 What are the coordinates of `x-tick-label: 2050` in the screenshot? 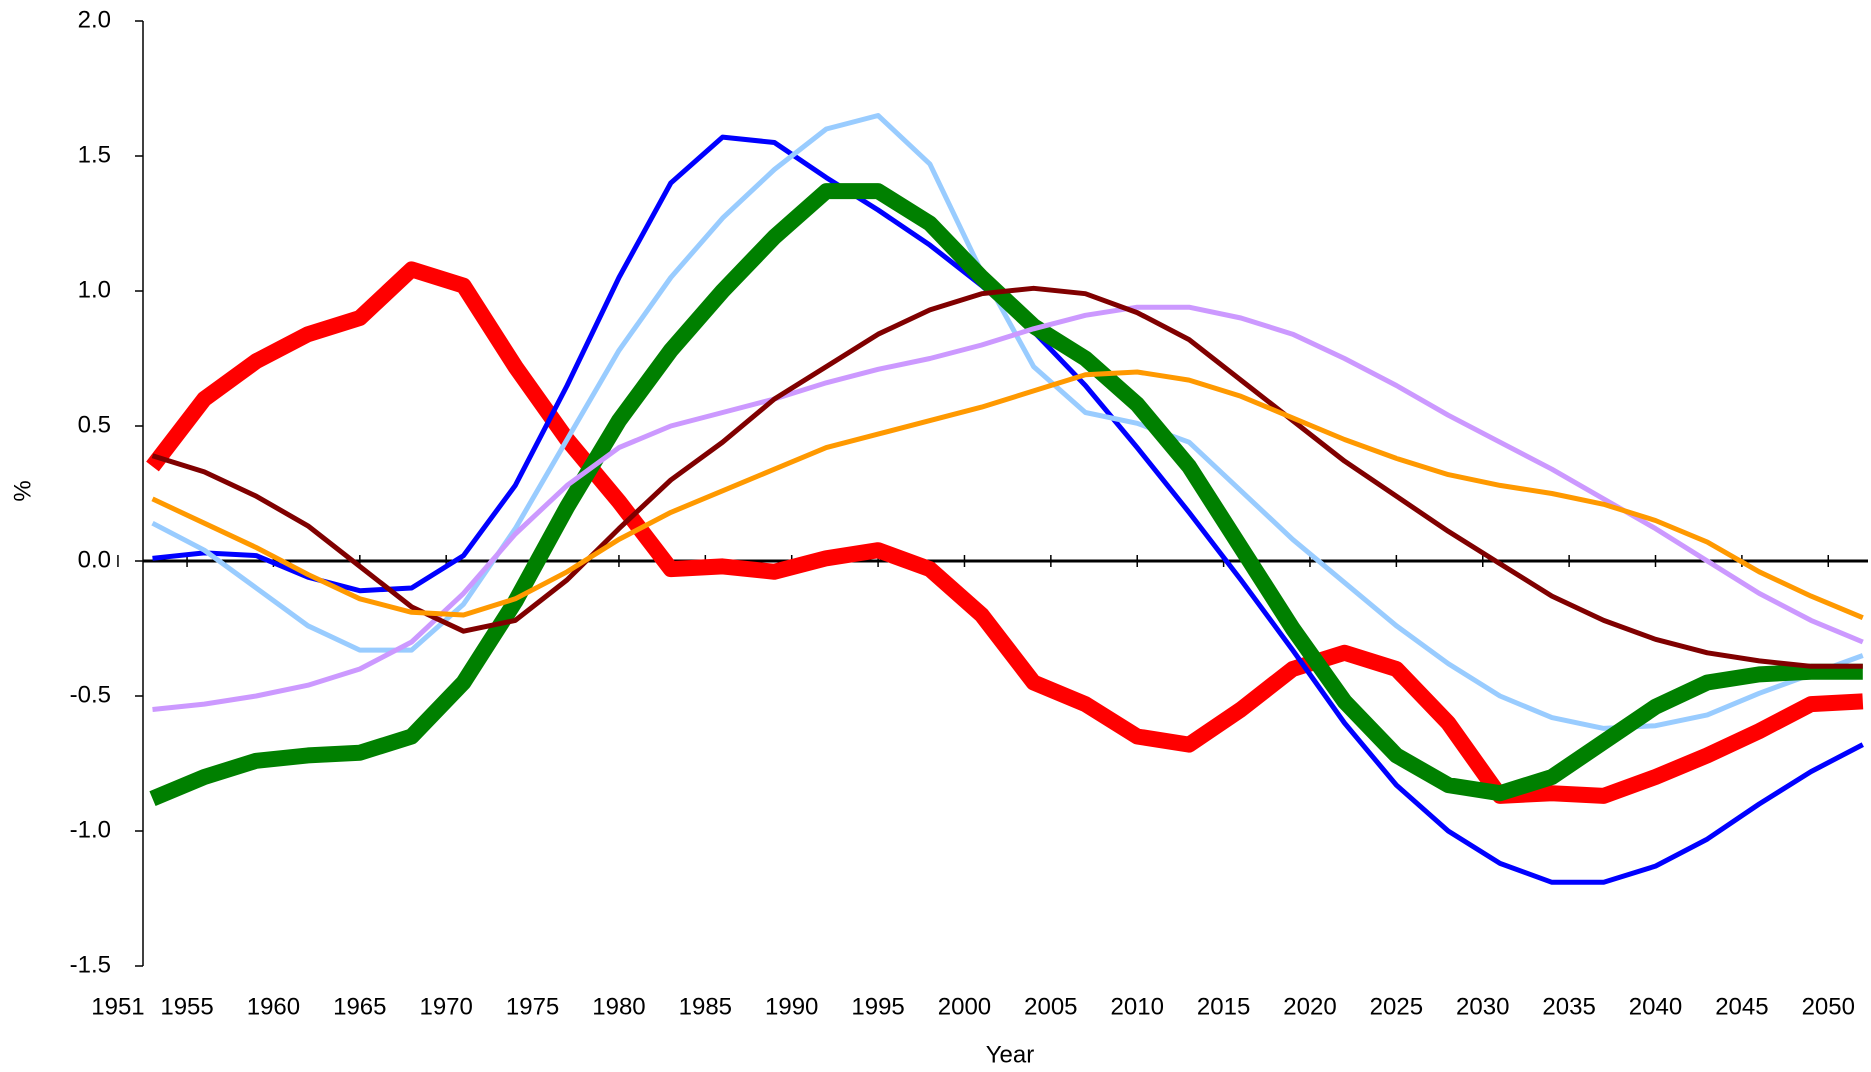 It's located at (1828, 1006).